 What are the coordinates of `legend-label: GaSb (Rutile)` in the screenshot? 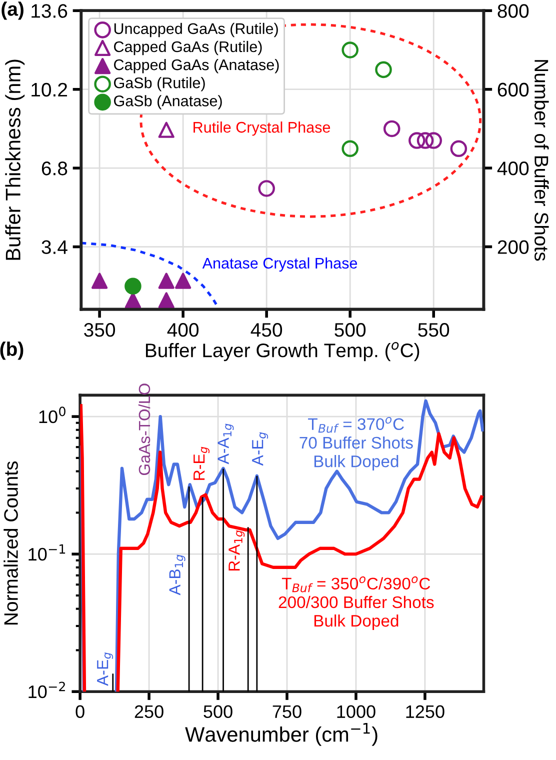 It's located at (159, 84).